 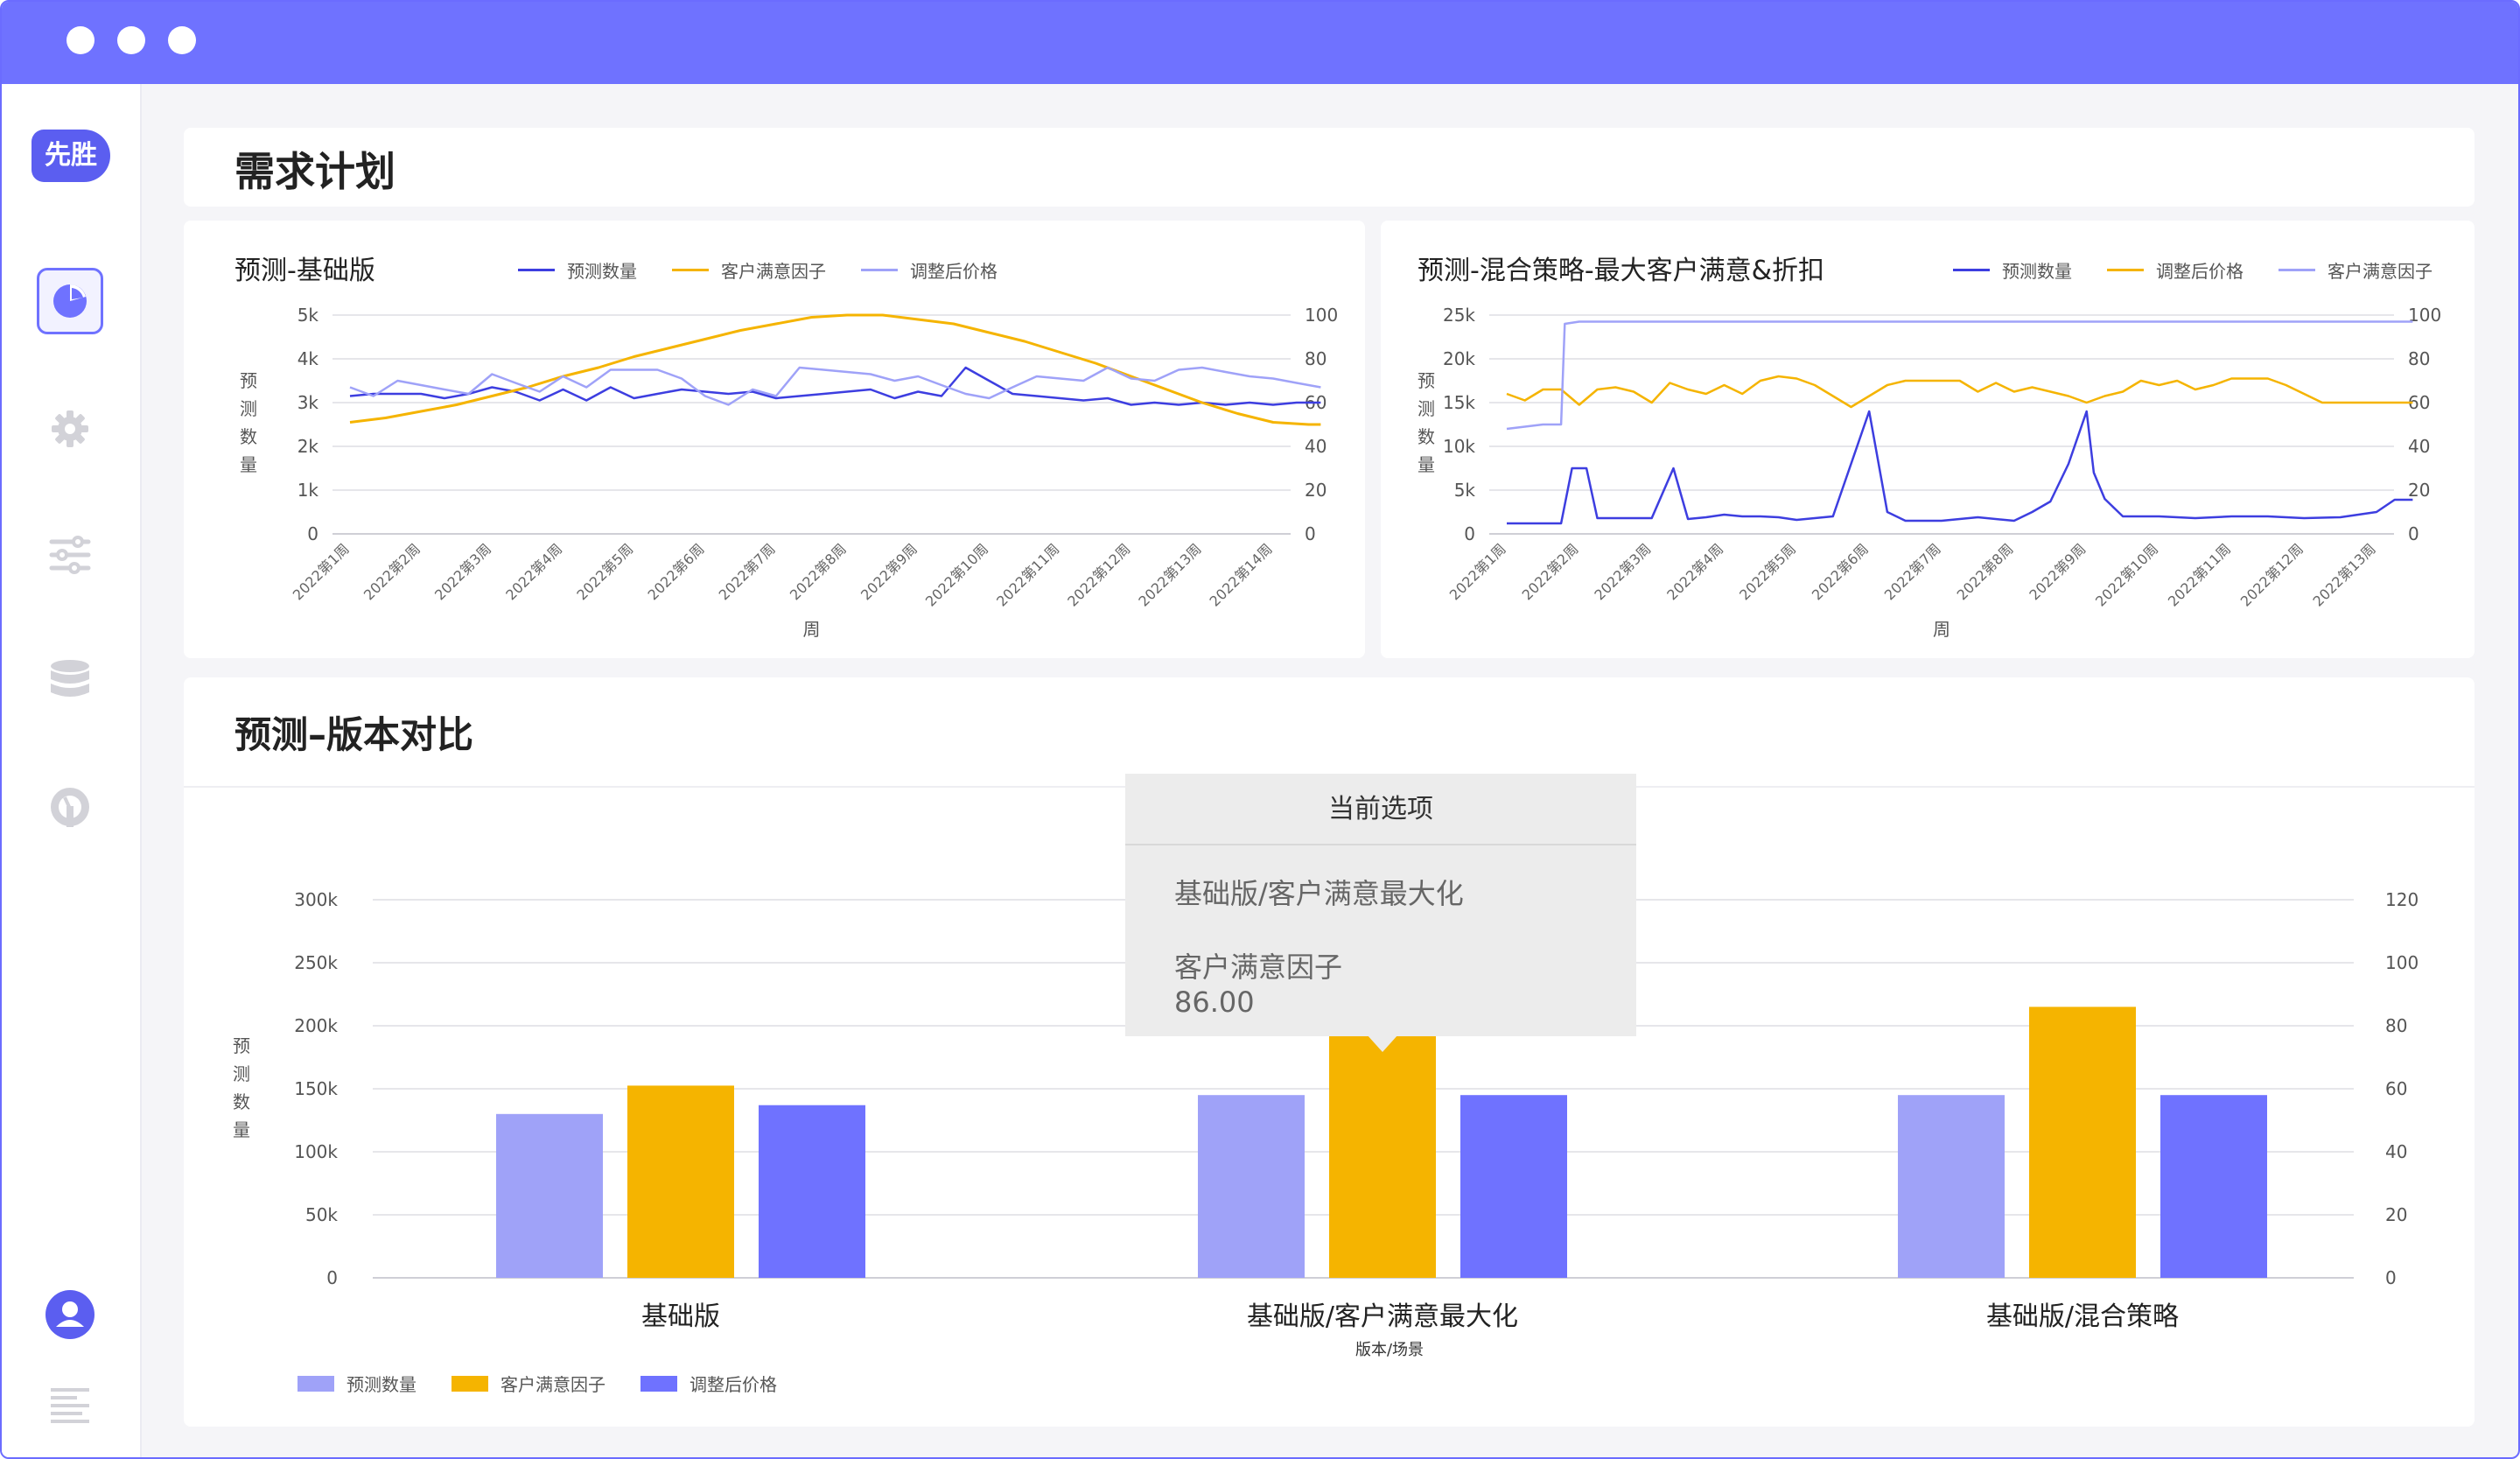 I want to click on sidebar-item-monitor, so click(x=70, y=807).